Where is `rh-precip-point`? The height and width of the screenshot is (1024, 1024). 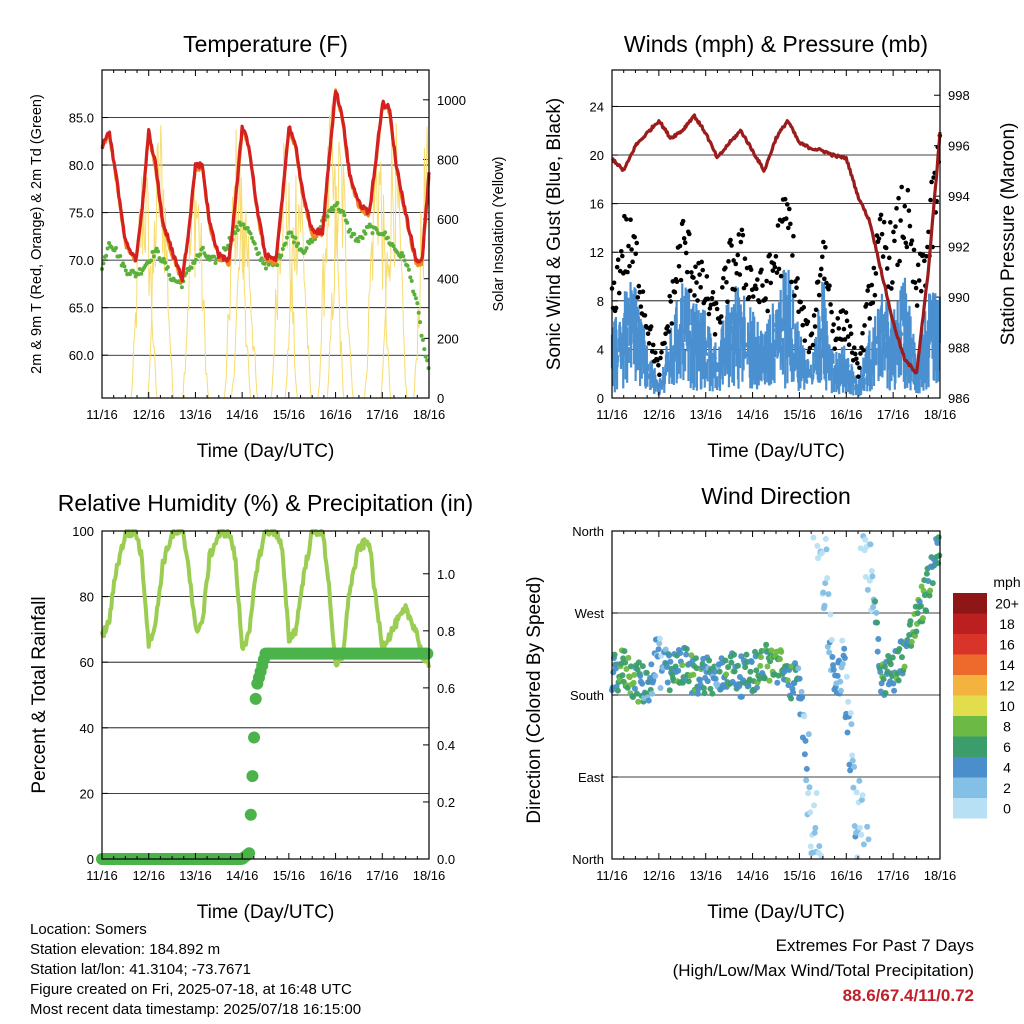
rh-precip-point is located at coordinates (249, 853).